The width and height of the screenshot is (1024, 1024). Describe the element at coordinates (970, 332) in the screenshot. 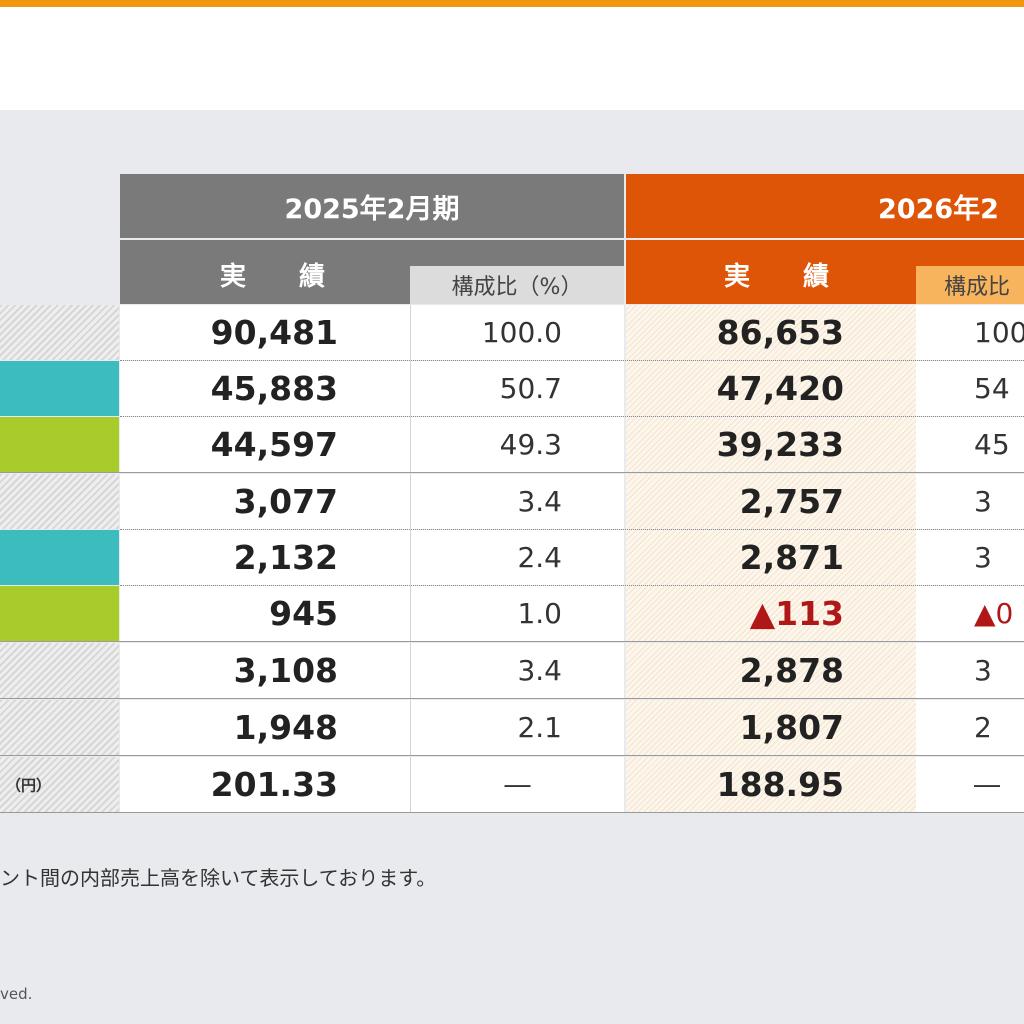

I see `ratio-curr: 100` at that location.